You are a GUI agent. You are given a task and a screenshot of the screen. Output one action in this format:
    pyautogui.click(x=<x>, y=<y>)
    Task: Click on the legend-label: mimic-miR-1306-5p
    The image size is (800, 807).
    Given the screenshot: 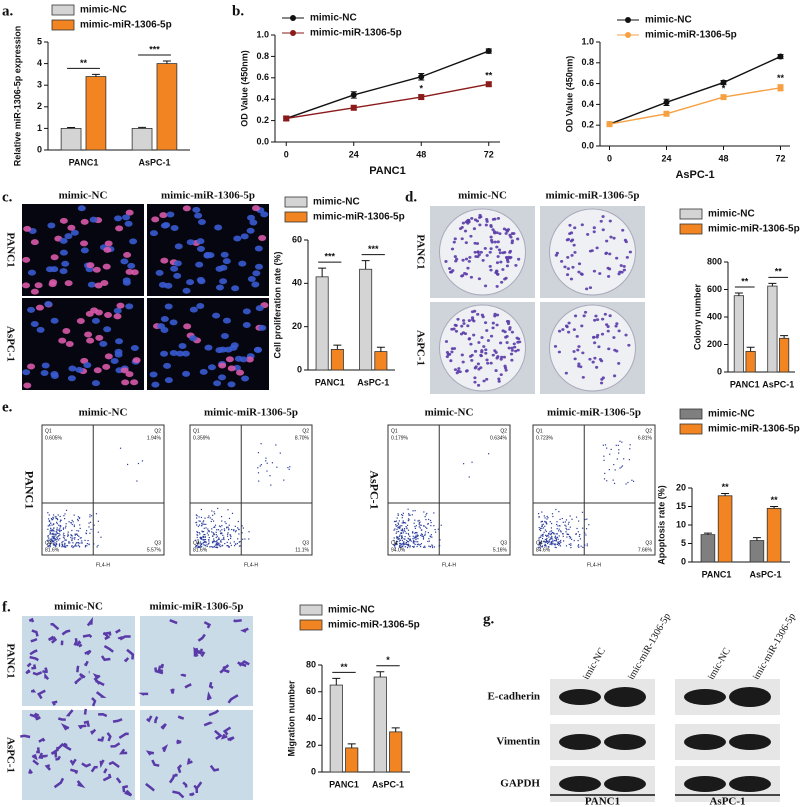 What is the action you would take?
    pyautogui.click(x=754, y=429)
    